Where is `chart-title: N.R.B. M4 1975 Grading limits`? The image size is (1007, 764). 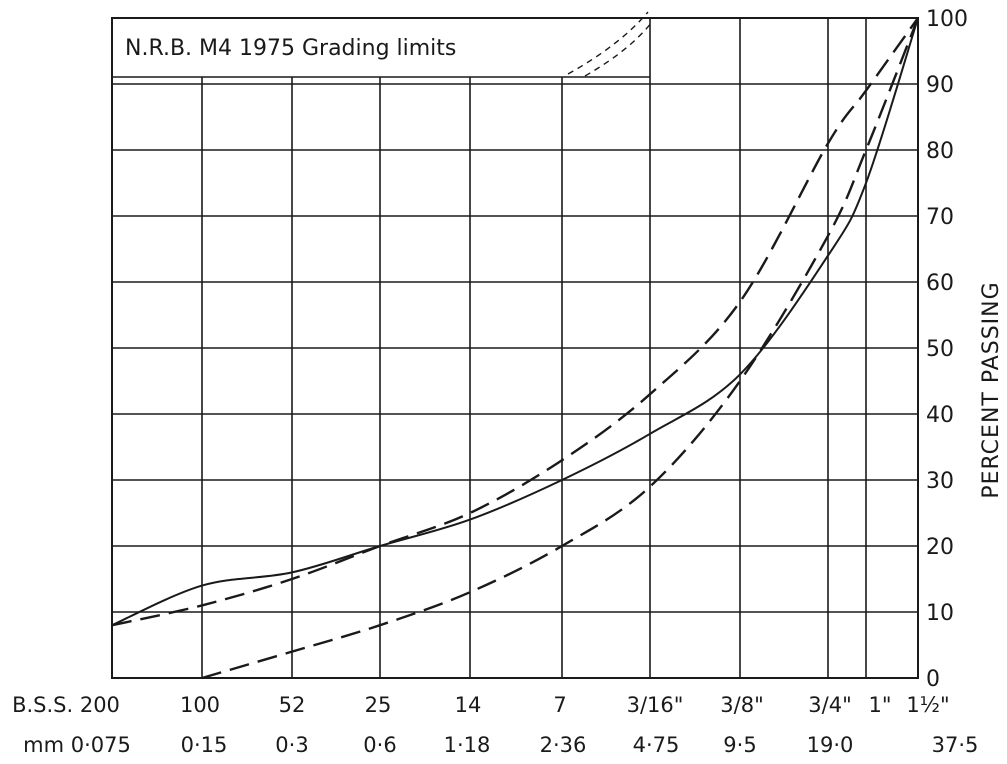
chart-title: N.R.B. M4 1975 Grading limits is located at coordinates (290, 48).